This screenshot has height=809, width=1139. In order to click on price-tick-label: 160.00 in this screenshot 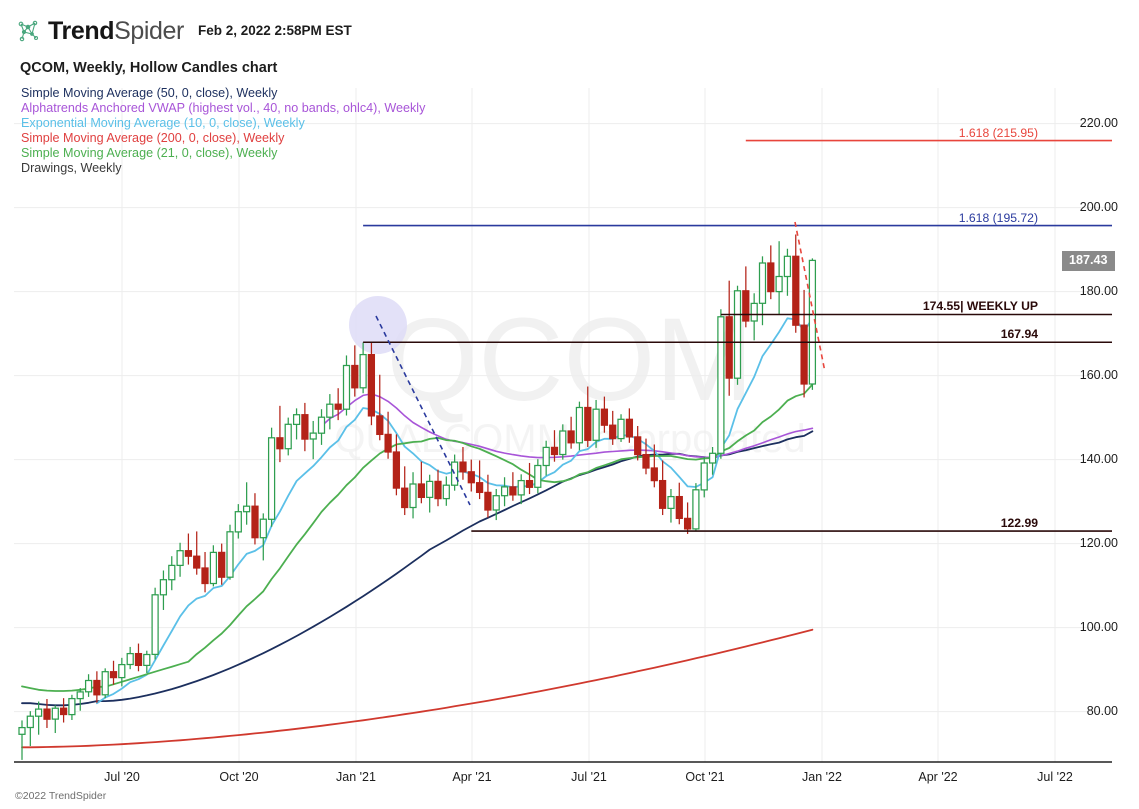, I will do `click(1098, 374)`.